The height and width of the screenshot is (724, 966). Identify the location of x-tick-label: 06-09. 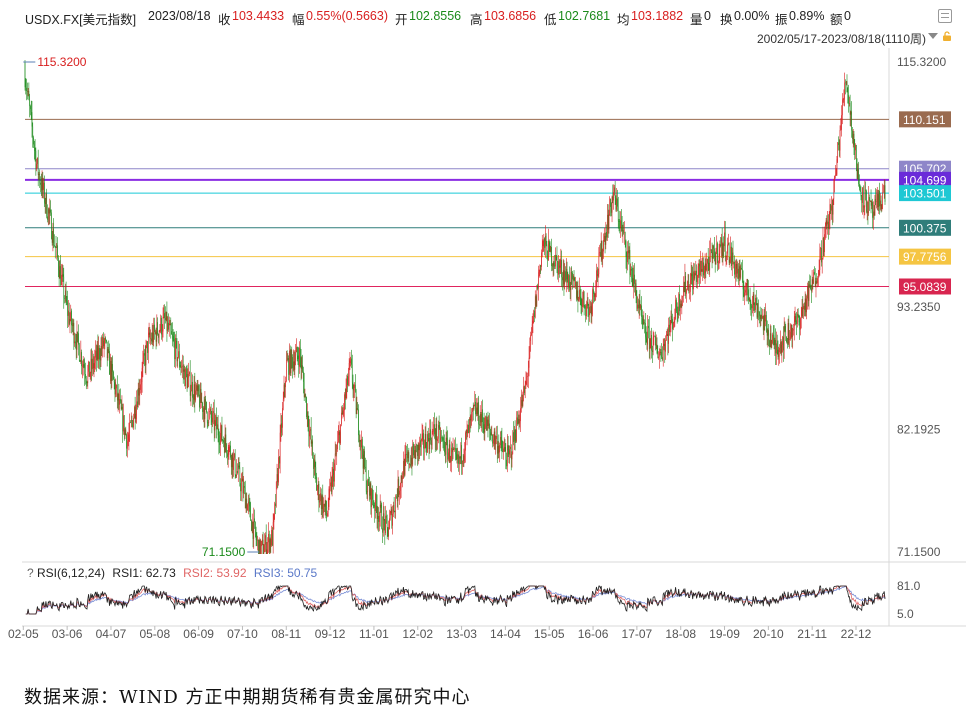
(198, 634).